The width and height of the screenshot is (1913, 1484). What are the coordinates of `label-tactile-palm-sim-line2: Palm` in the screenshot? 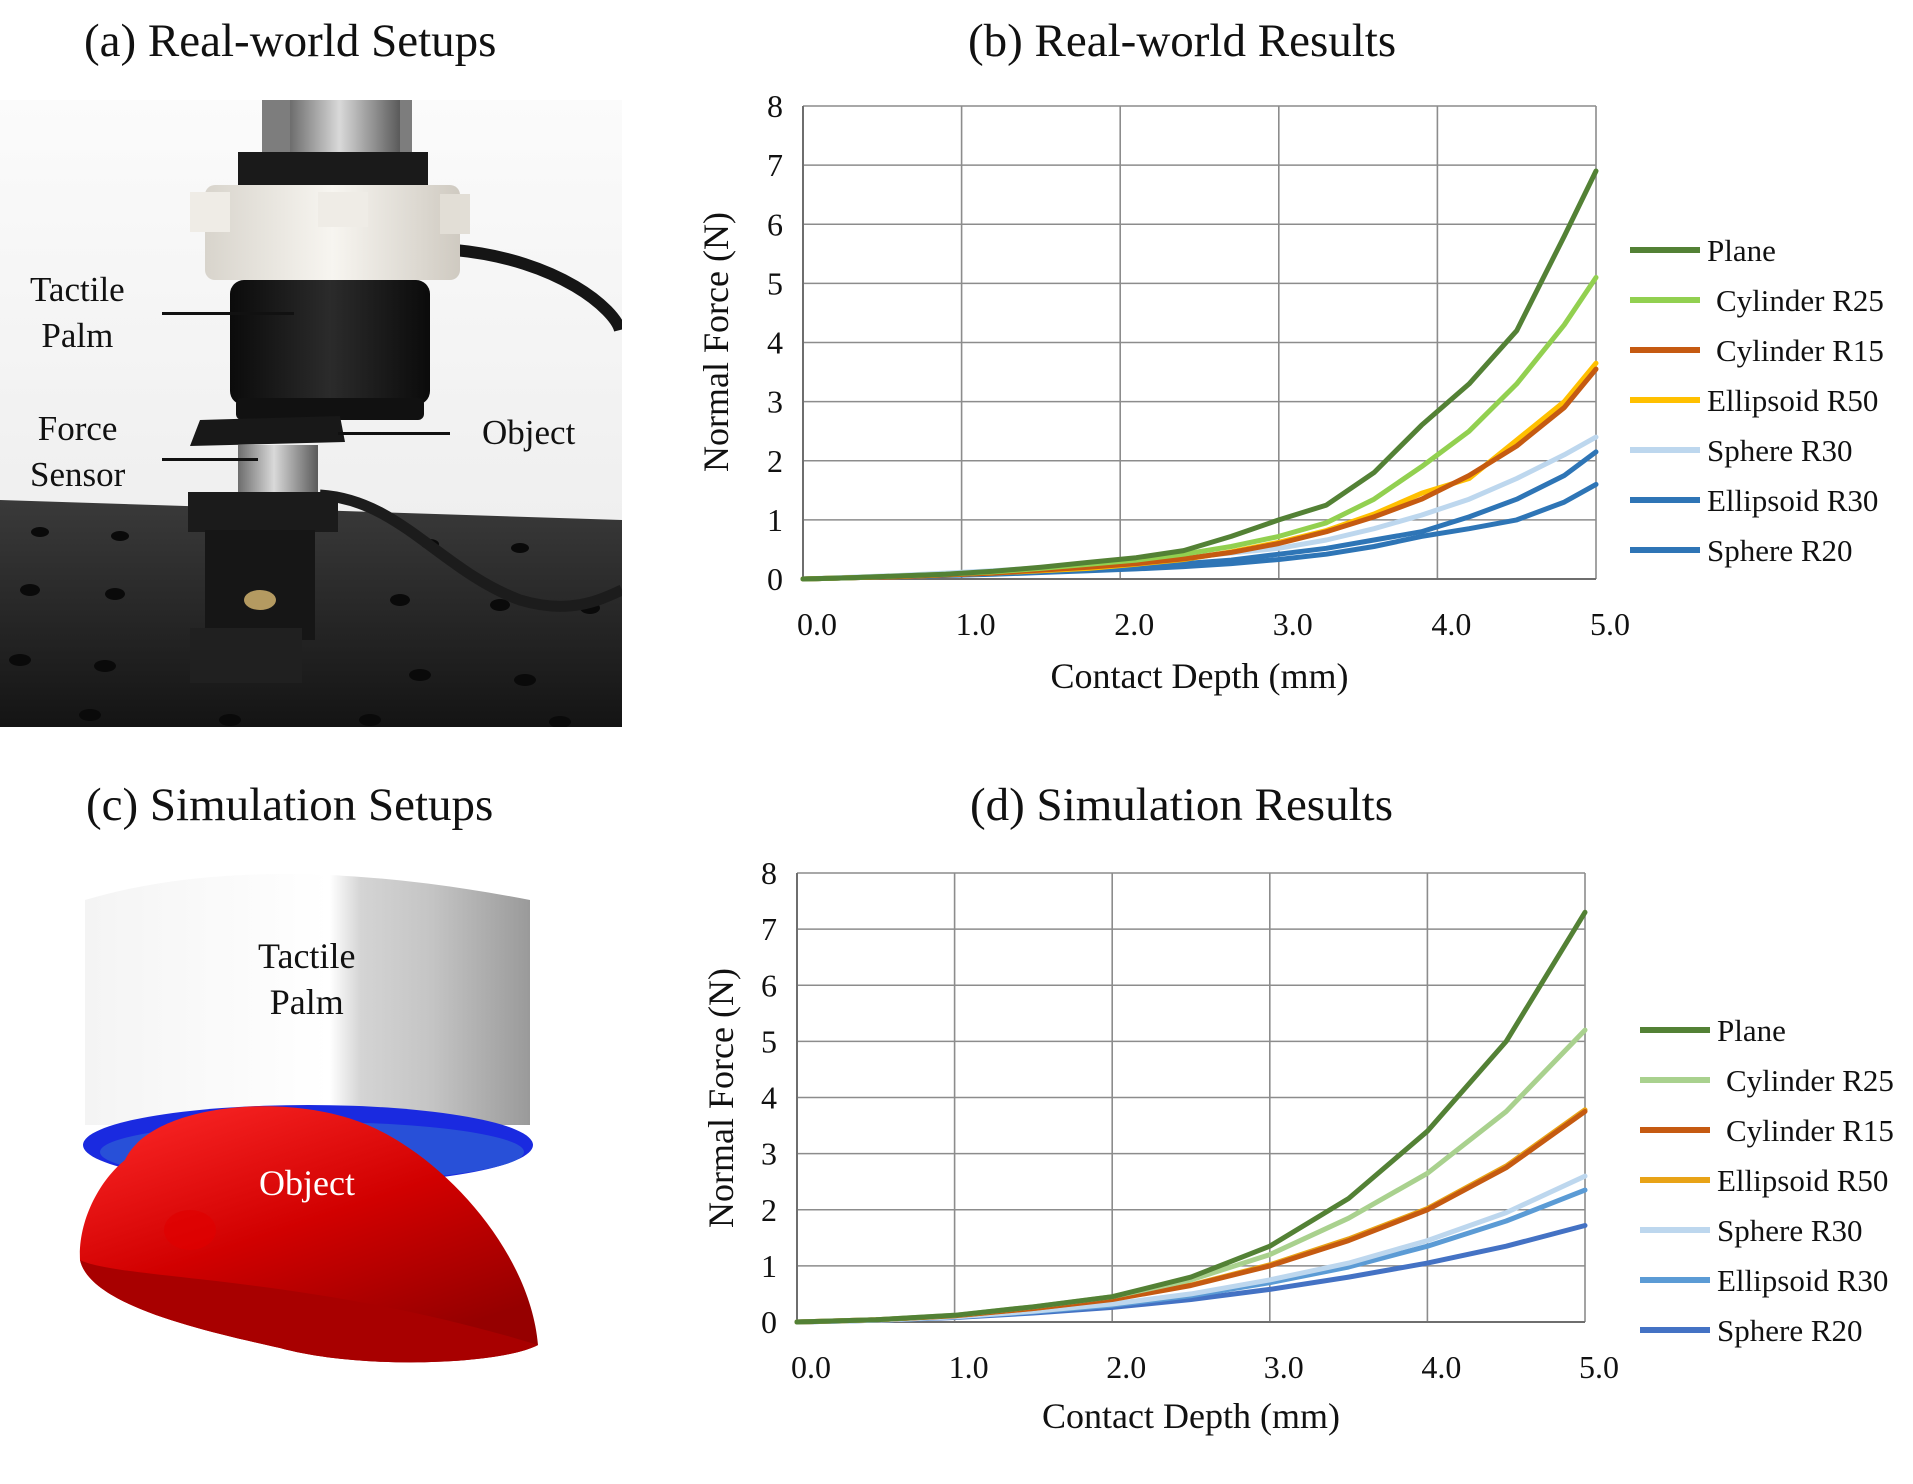 It's located at (306, 1002).